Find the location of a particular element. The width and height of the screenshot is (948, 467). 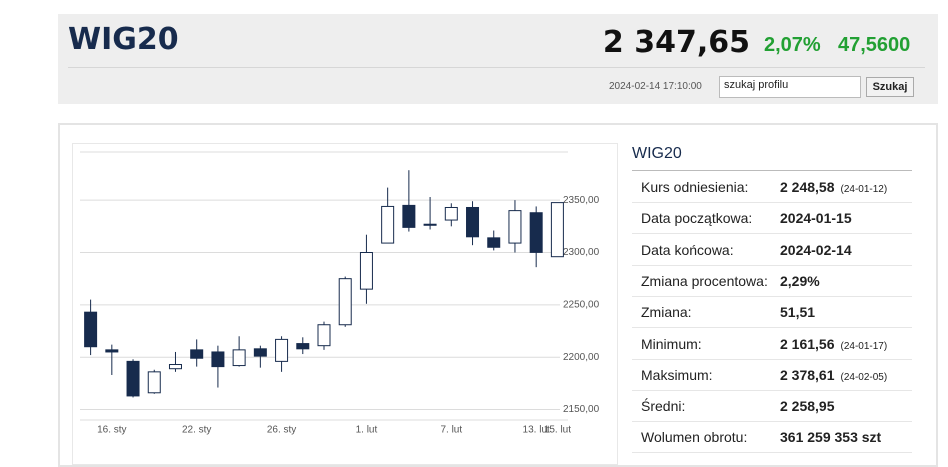

stats-note: (24-01-17) is located at coordinates (864, 346).